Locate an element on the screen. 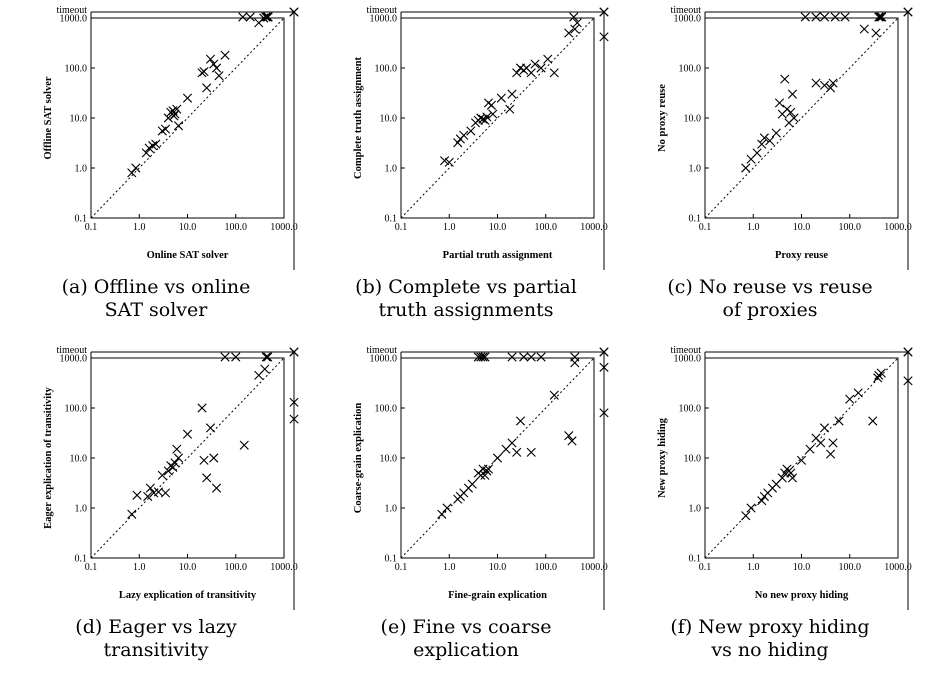 Image resolution: width=926 pixels, height=680 pixels. caption-a-line2: SAT solver is located at coordinates (156, 310).